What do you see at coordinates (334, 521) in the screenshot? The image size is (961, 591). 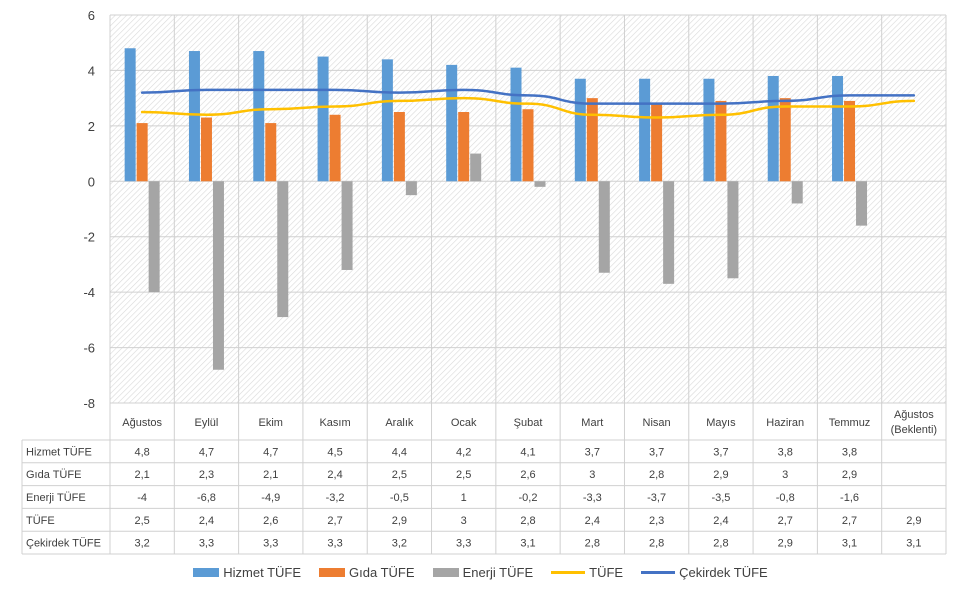 I see `table-cell: 2,7` at bounding box center [334, 521].